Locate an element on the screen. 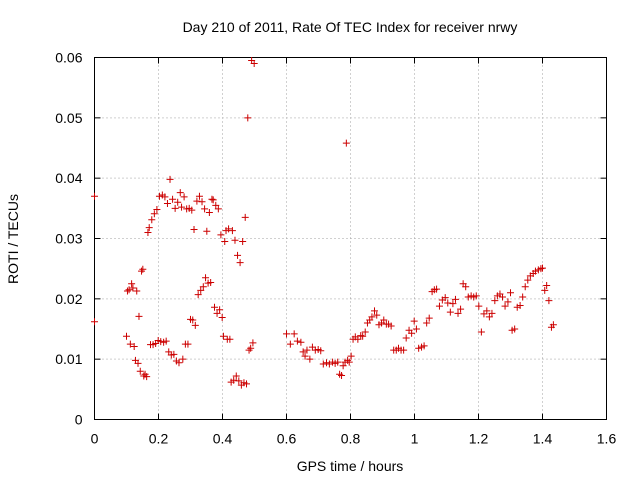  x-tick-label: 0.4 is located at coordinates (223, 439).